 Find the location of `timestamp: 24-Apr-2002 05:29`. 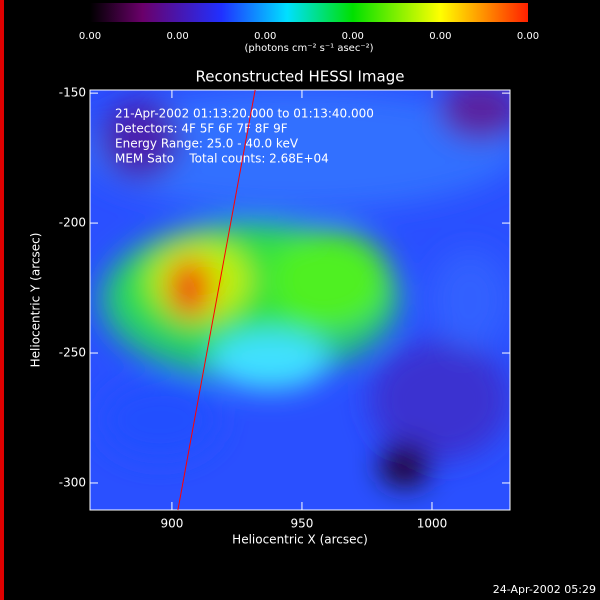

timestamp: 24-Apr-2002 05:29 is located at coordinates (544, 589).